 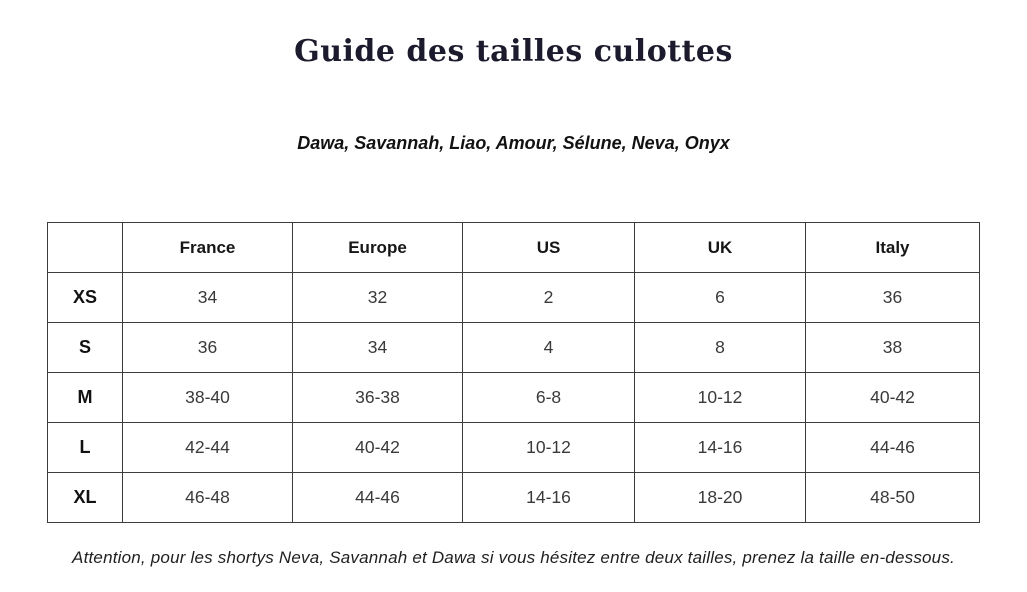 What do you see at coordinates (548, 397) in the screenshot?
I see `cell-m-us: 6-8` at bounding box center [548, 397].